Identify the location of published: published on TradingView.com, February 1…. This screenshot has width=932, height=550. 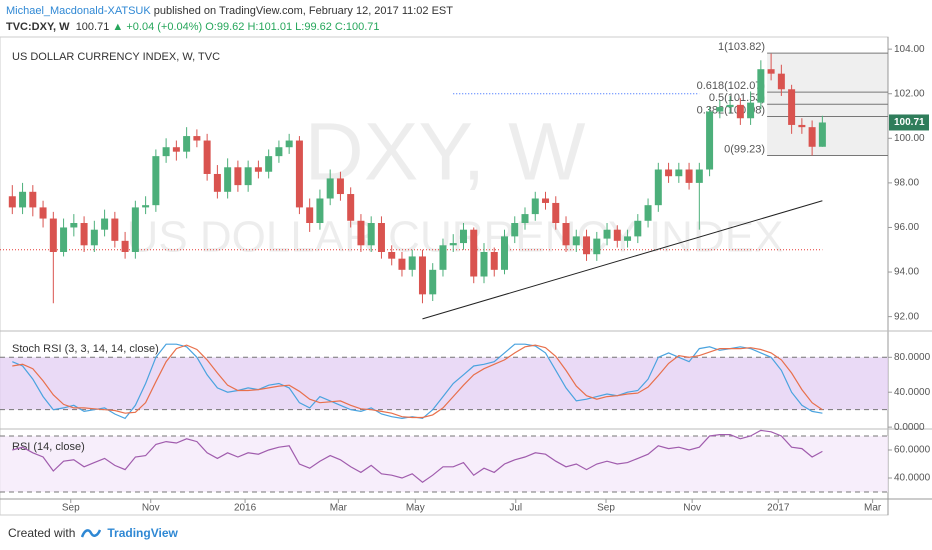
(303, 11).